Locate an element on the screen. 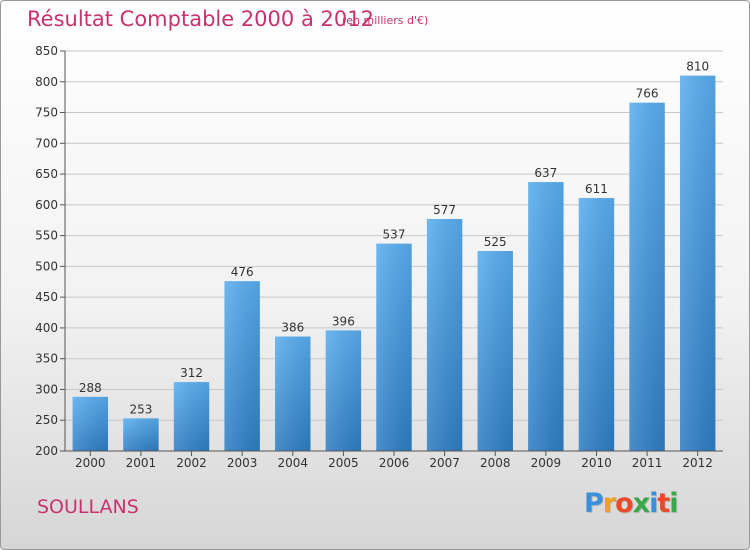 This screenshot has width=750, height=550. chart-subtitle: (en milliers d'€) is located at coordinates (385, 20).